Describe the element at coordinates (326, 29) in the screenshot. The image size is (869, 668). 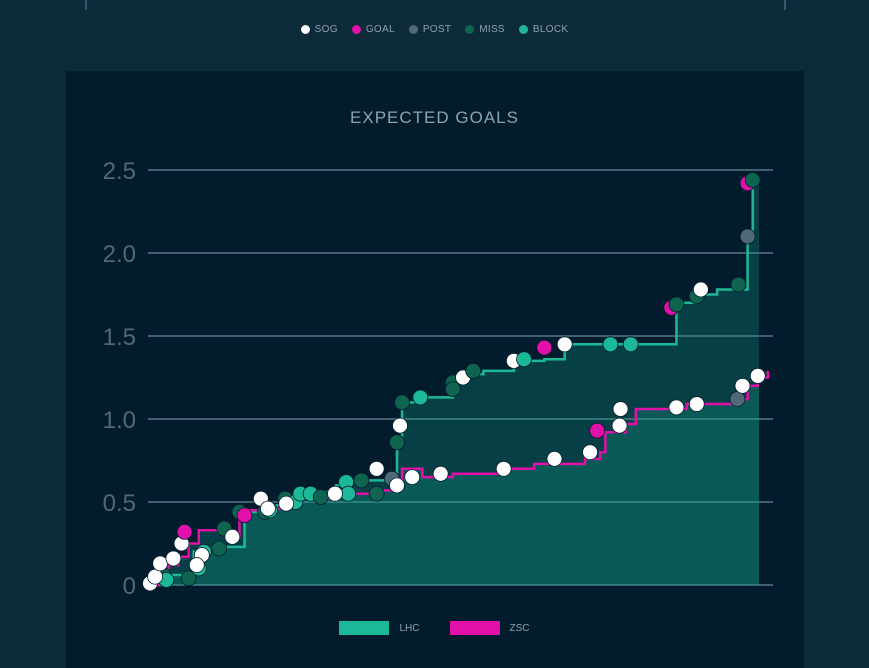
I see `legend-label-sog: SOG` at that location.